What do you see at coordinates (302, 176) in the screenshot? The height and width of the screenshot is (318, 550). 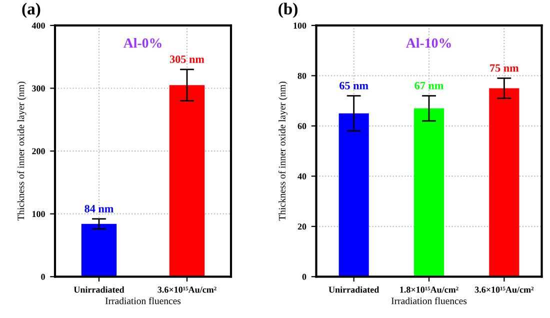 I see `y-tick-label: 40` at bounding box center [302, 176].